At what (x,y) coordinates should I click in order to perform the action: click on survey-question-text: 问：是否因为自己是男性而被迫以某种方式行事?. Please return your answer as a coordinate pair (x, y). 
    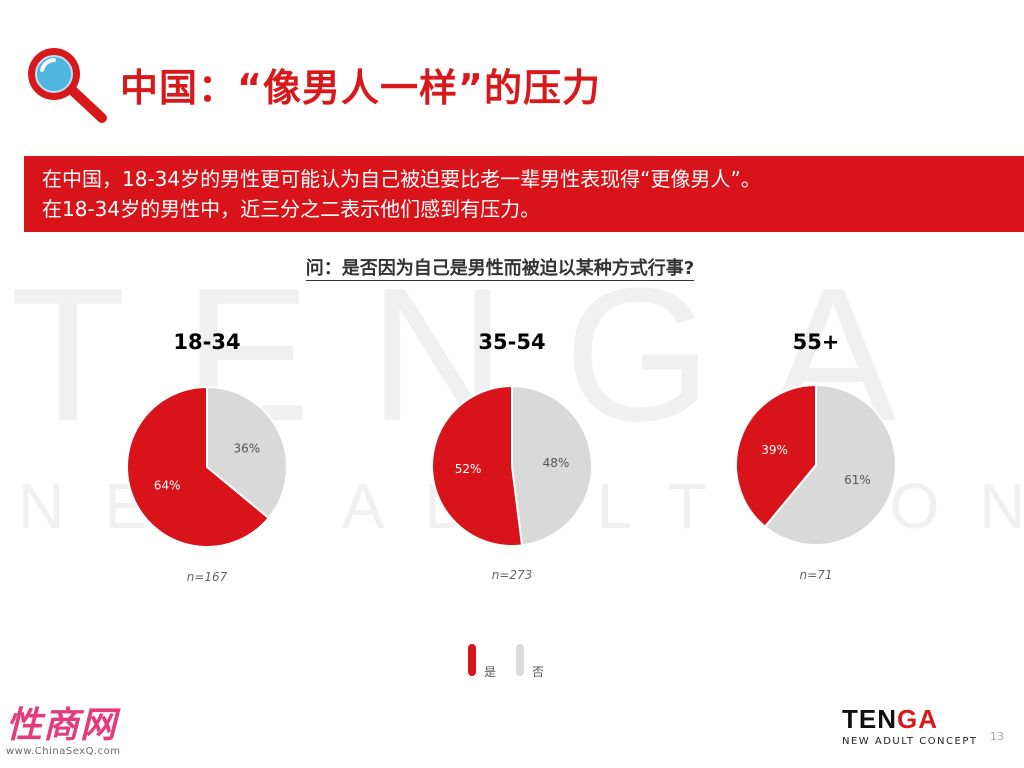
    Looking at the image, I should click on (500, 269).